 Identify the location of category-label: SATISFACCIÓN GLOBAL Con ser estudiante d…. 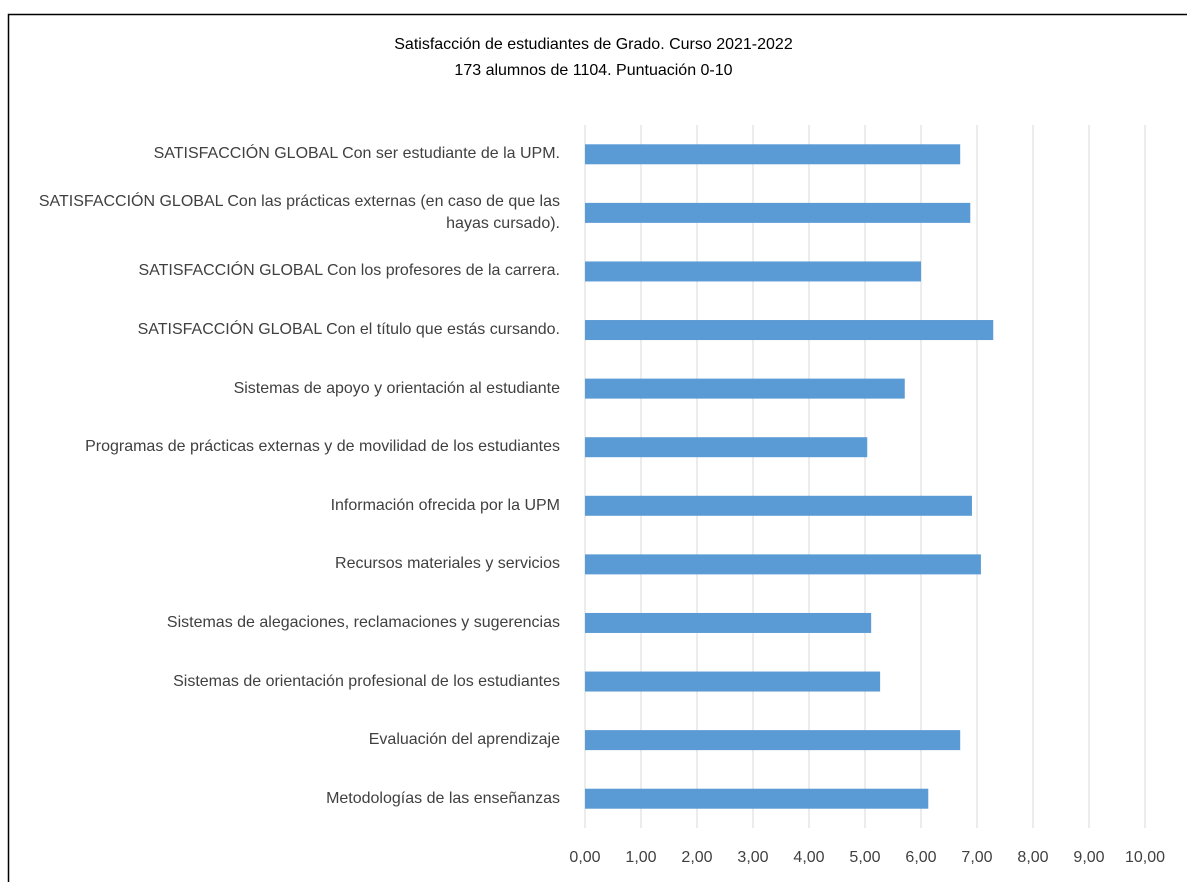
(356, 154).